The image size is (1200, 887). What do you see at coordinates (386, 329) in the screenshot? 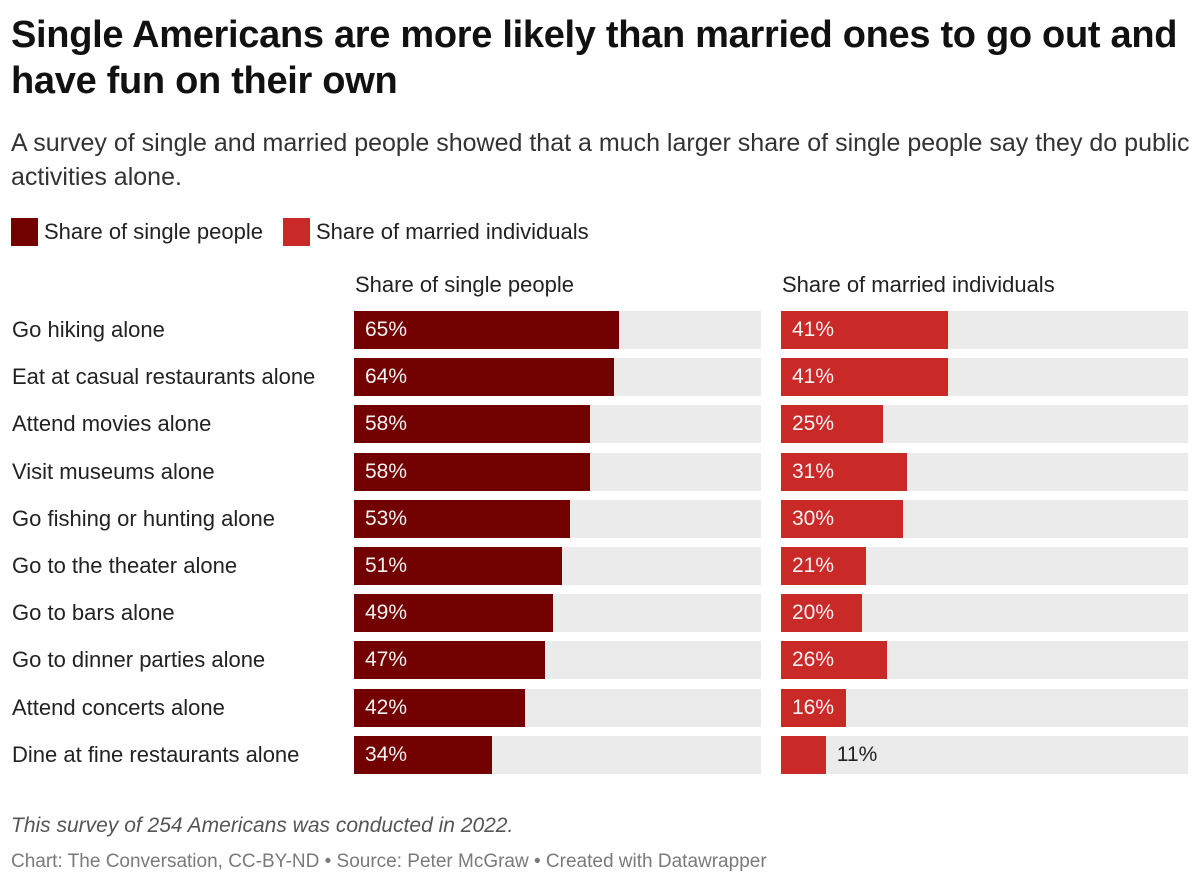
I see `data-label: 65%` at bounding box center [386, 329].